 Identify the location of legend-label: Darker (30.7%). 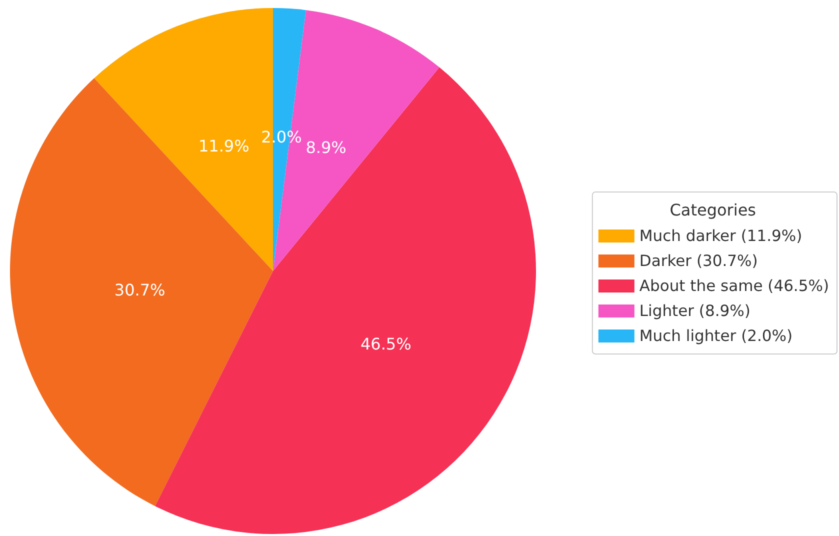
(698, 261).